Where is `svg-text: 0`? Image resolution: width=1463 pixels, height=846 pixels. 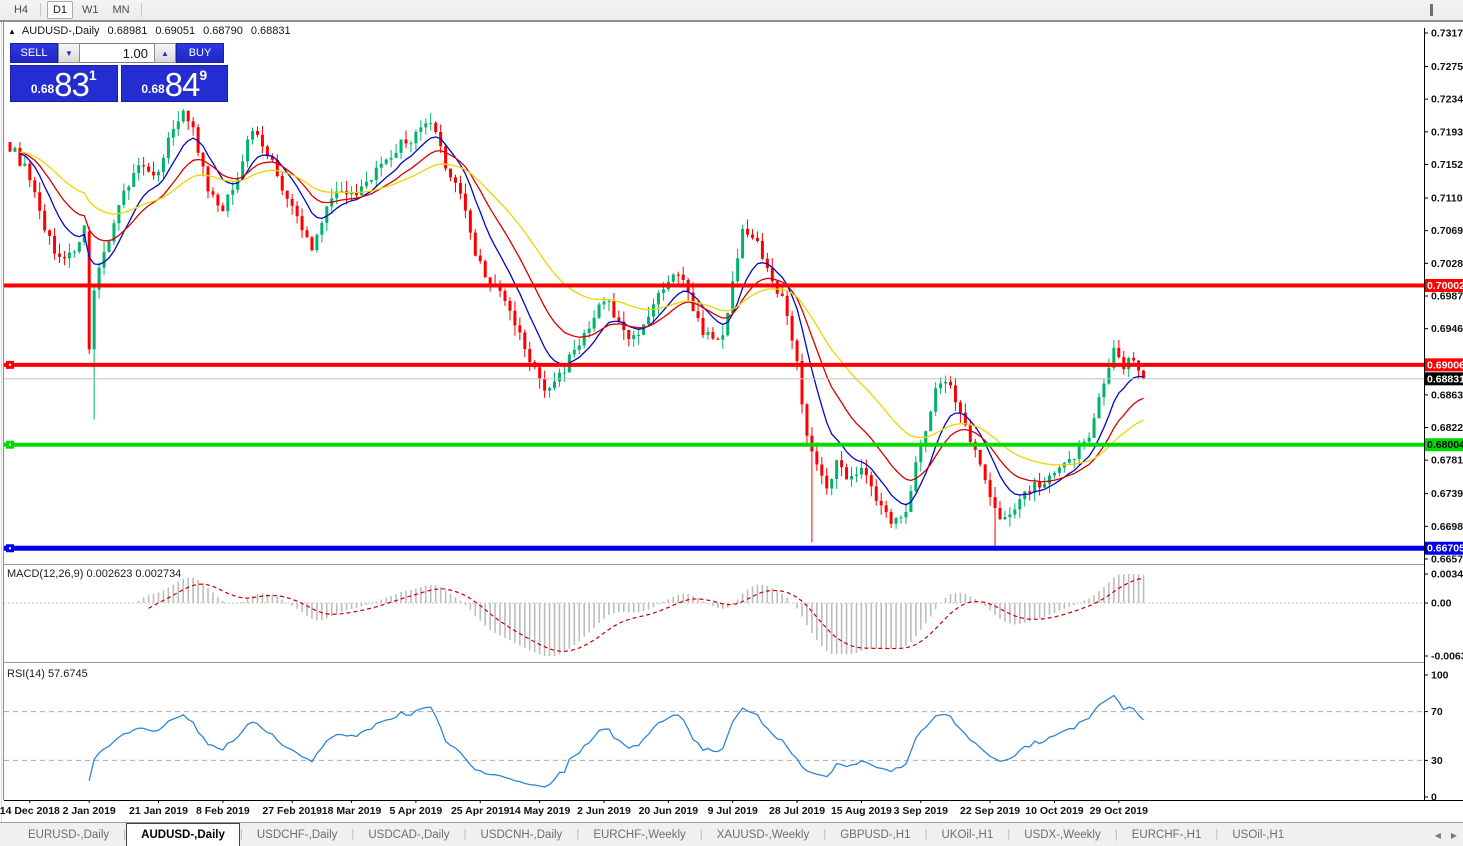
svg-text: 0 is located at coordinates (1434, 798).